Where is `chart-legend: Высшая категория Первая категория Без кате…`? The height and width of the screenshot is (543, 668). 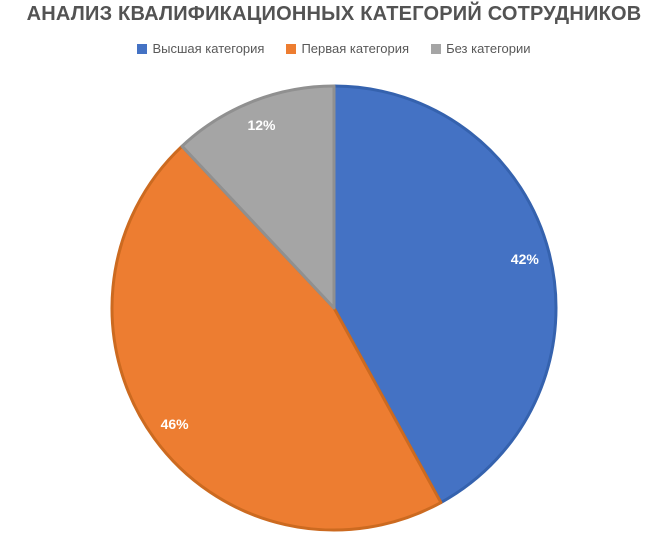 chart-legend: Высшая категория Первая категория Без кате… is located at coordinates (334, 48).